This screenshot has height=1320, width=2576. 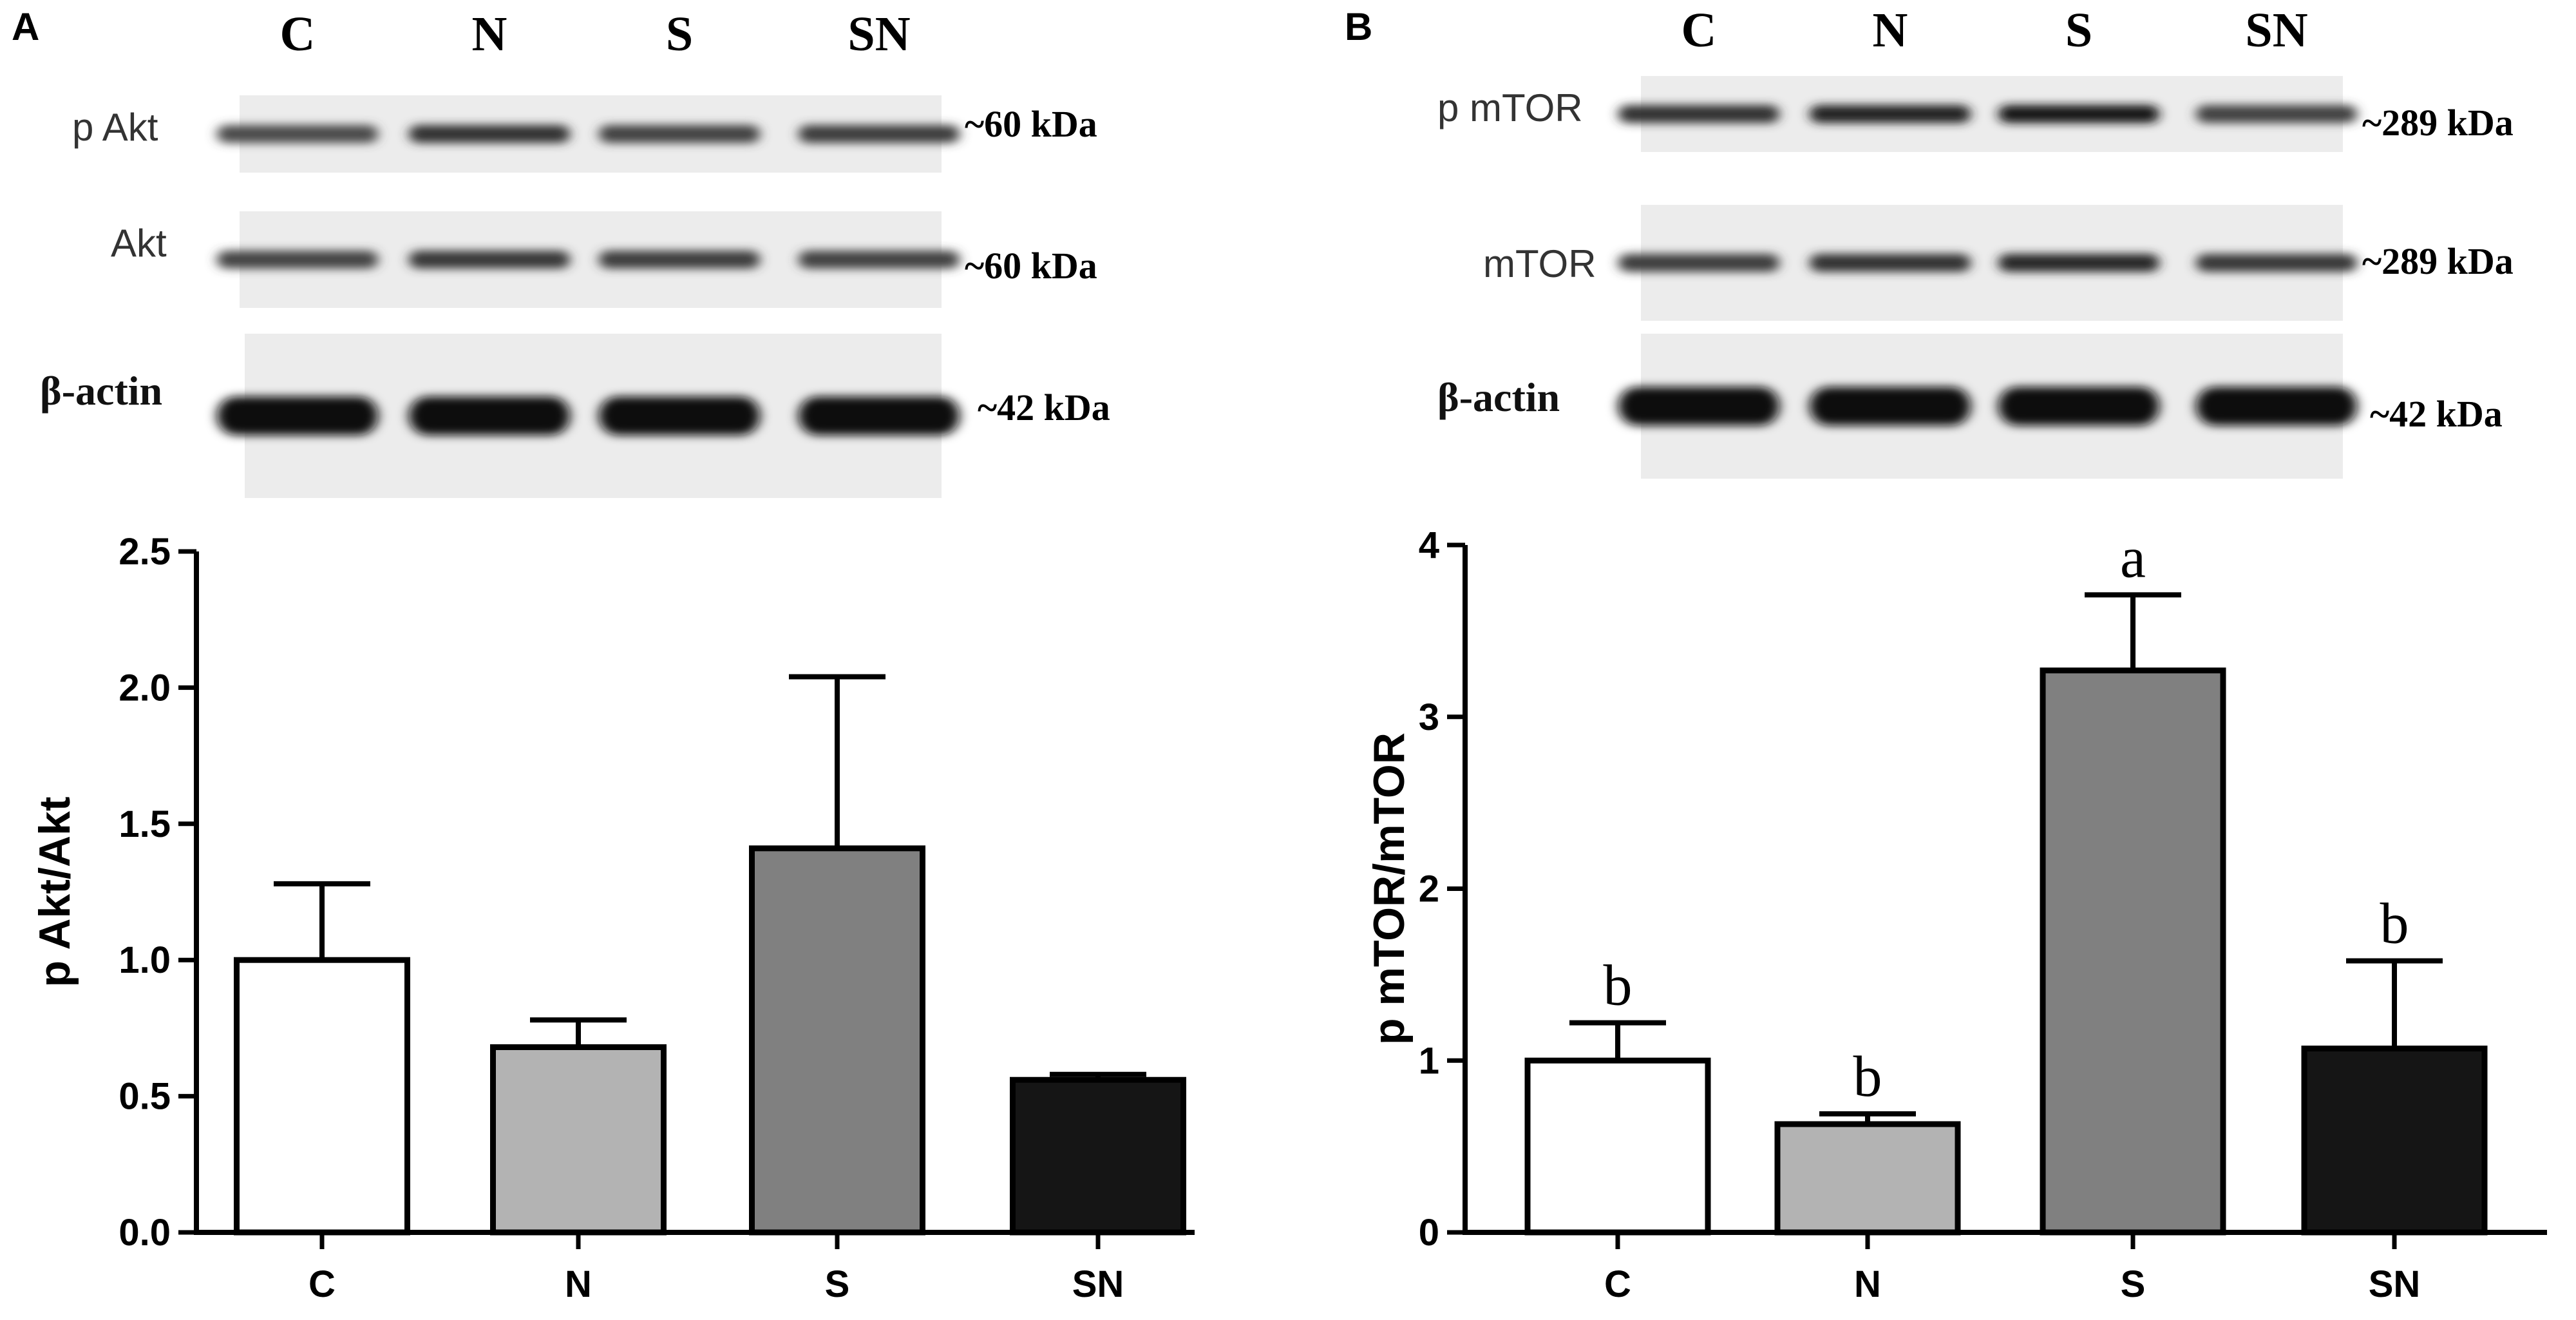 I want to click on y-tick-label: 4, so click(x=1429, y=545).